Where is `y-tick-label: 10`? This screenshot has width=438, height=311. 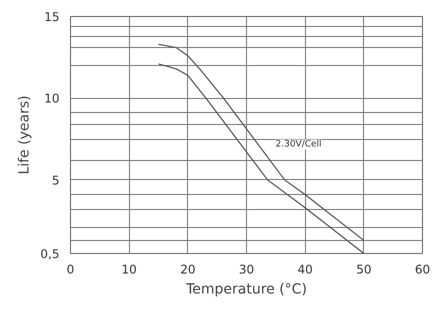
y-tick-label: 10 is located at coordinates (52, 99).